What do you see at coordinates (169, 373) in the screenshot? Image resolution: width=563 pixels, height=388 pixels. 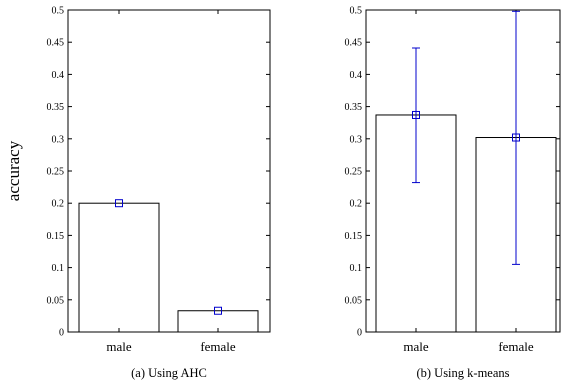 I see `panel-caption: (a) Using AHC` at bounding box center [169, 373].